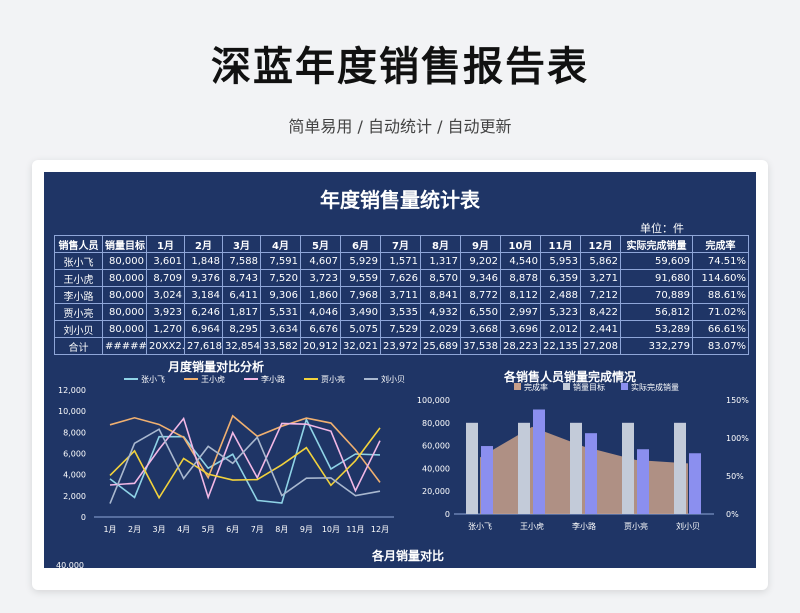 The width and height of the screenshot is (800, 613). I want to click on unit-label: 单位：件, so click(662, 228).